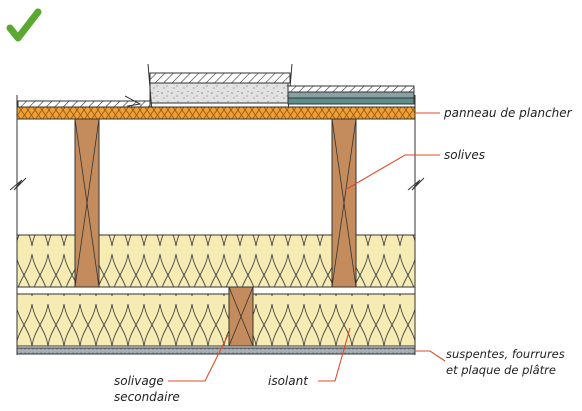 The width and height of the screenshot is (582, 411). What do you see at coordinates (139, 381) in the screenshot?
I see `label-secondary-line1: solivage` at bounding box center [139, 381].